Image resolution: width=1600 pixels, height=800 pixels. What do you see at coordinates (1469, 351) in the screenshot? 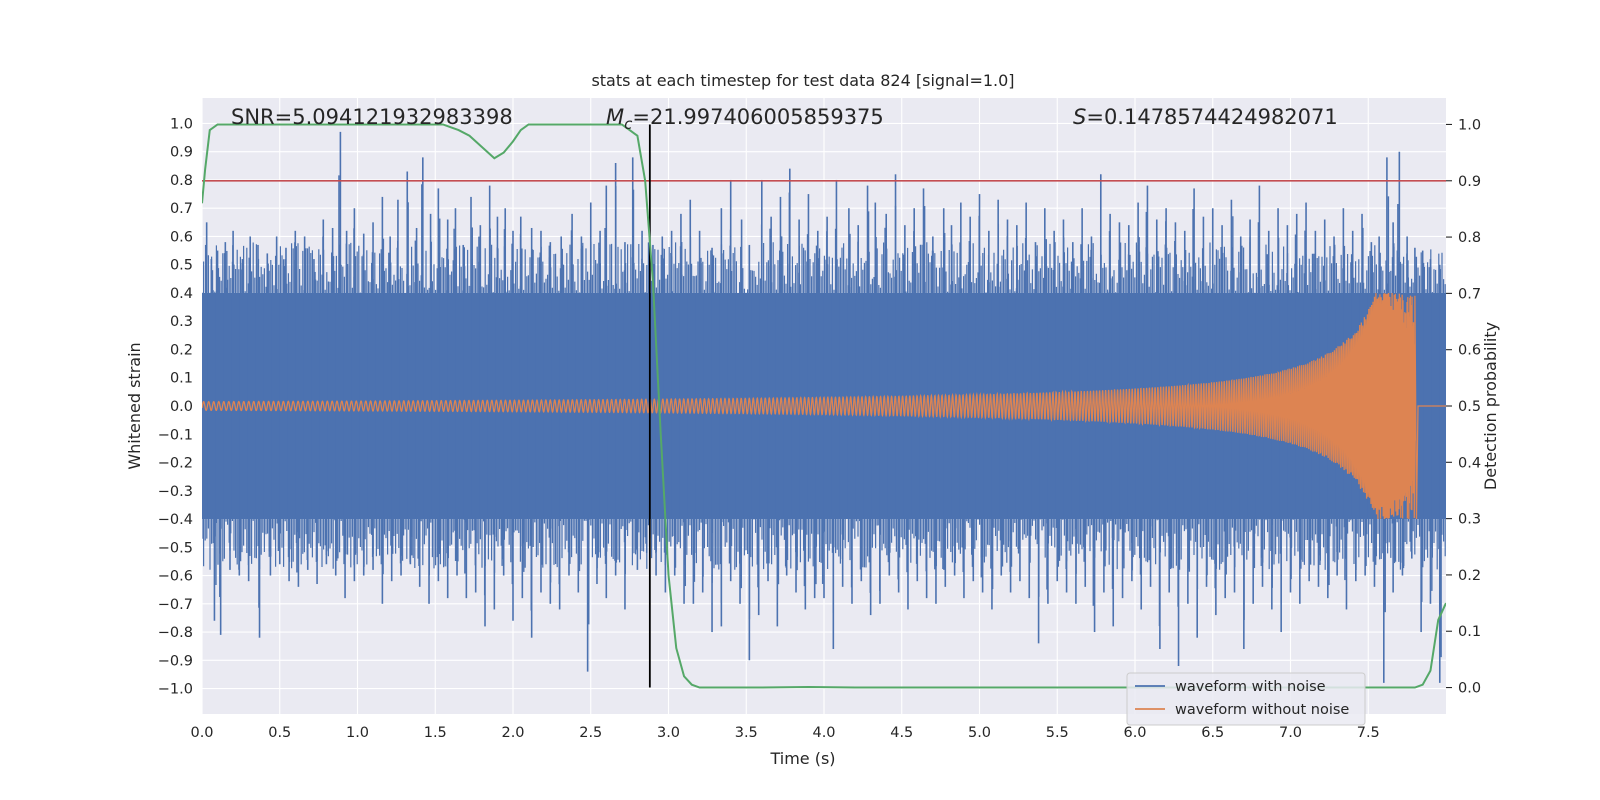
I see `y2-tick-label: 0.6` at bounding box center [1469, 351].